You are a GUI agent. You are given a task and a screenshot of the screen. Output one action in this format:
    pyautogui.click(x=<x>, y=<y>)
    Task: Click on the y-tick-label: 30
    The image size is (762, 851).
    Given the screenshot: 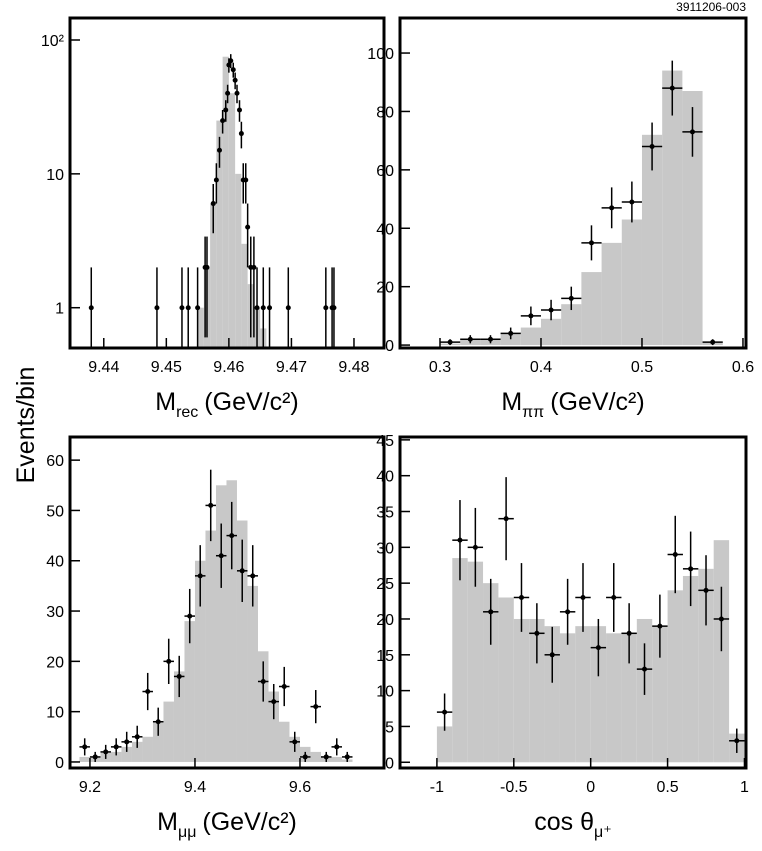 What is the action you would take?
    pyautogui.click(x=385, y=548)
    